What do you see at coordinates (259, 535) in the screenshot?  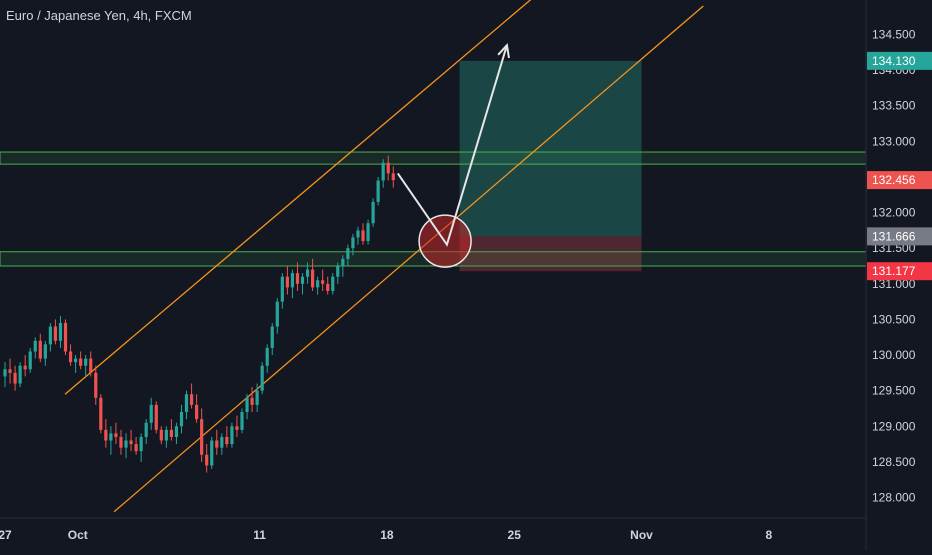 I see `time-axis-tick: 11` at bounding box center [259, 535].